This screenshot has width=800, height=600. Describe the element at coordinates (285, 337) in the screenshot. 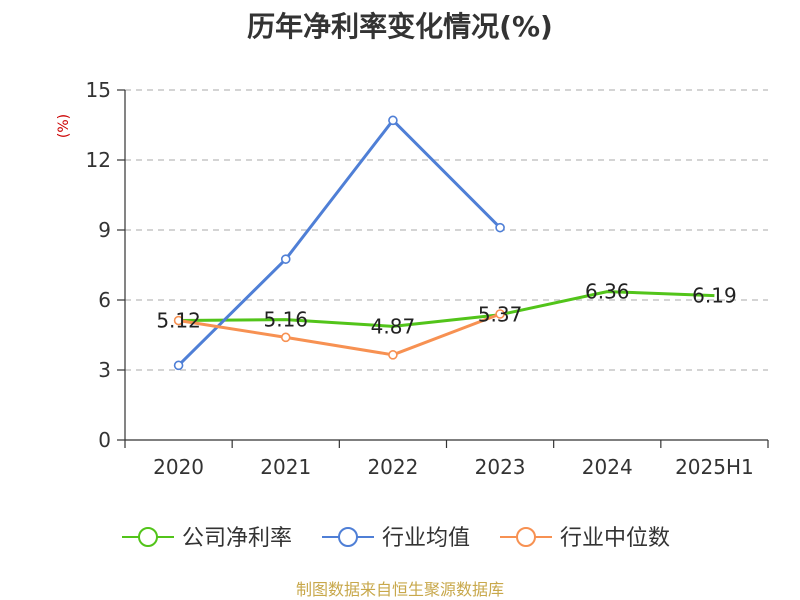

I see `series-2-point-2021` at that location.